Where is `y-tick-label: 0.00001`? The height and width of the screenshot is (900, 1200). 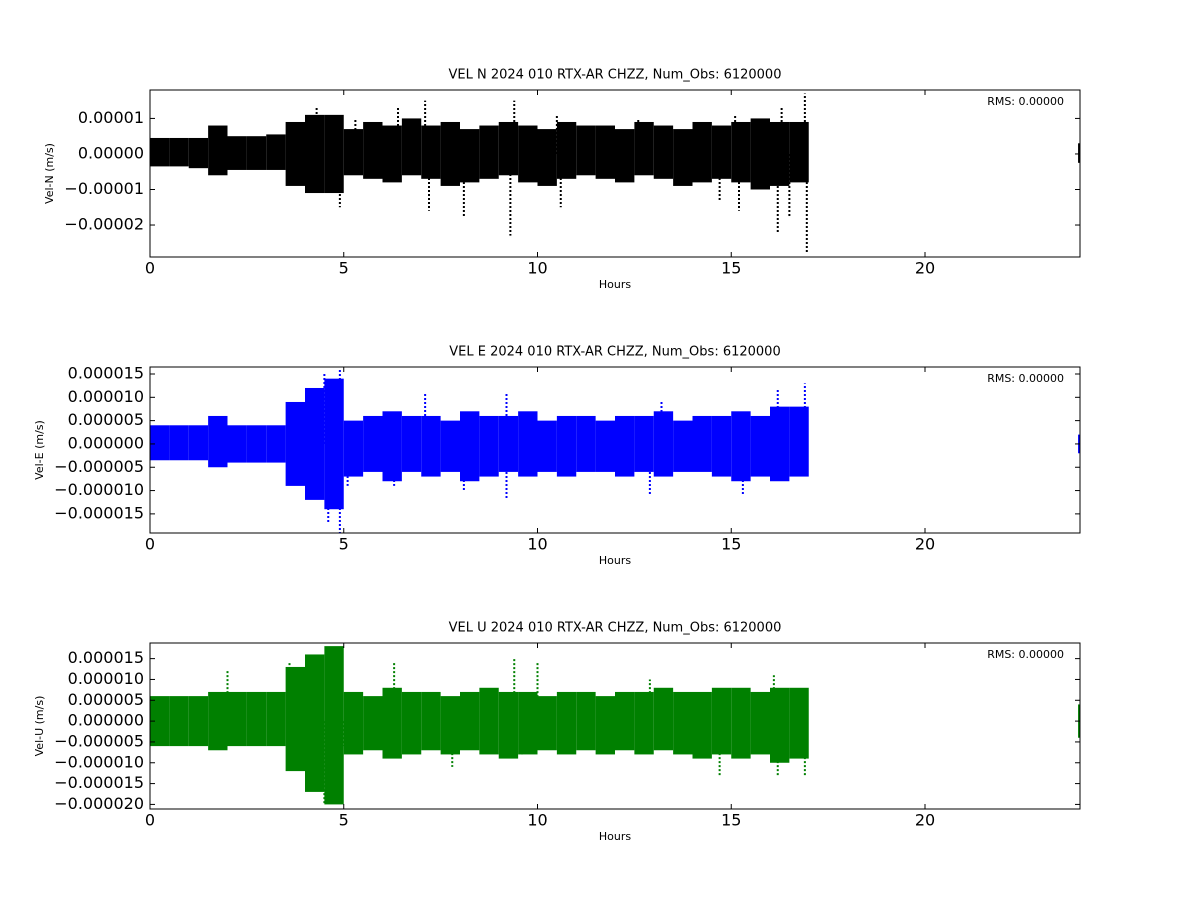
y-tick-label: 0.00001 is located at coordinates (111, 117).